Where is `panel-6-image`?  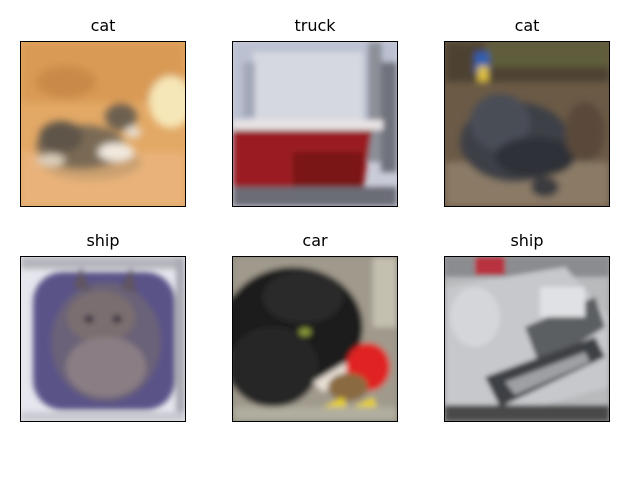
panel-6-image is located at coordinates (527, 339).